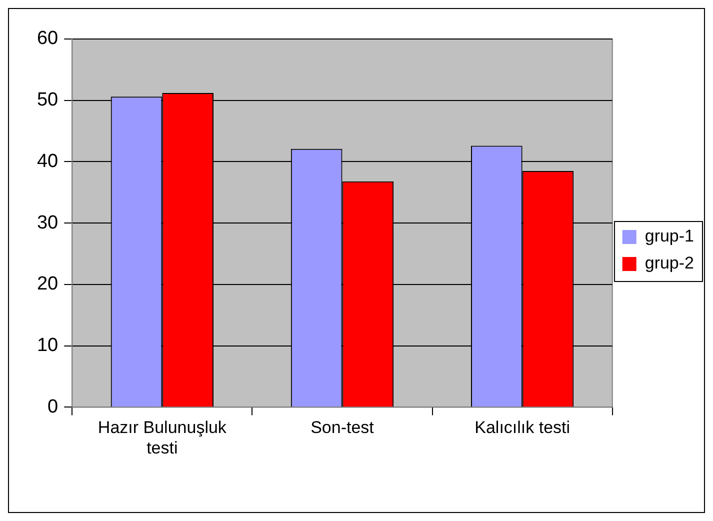 Image resolution: width=713 pixels, height=521 pixels. I want to click on y-tick-label: 10, so click(47, 345).